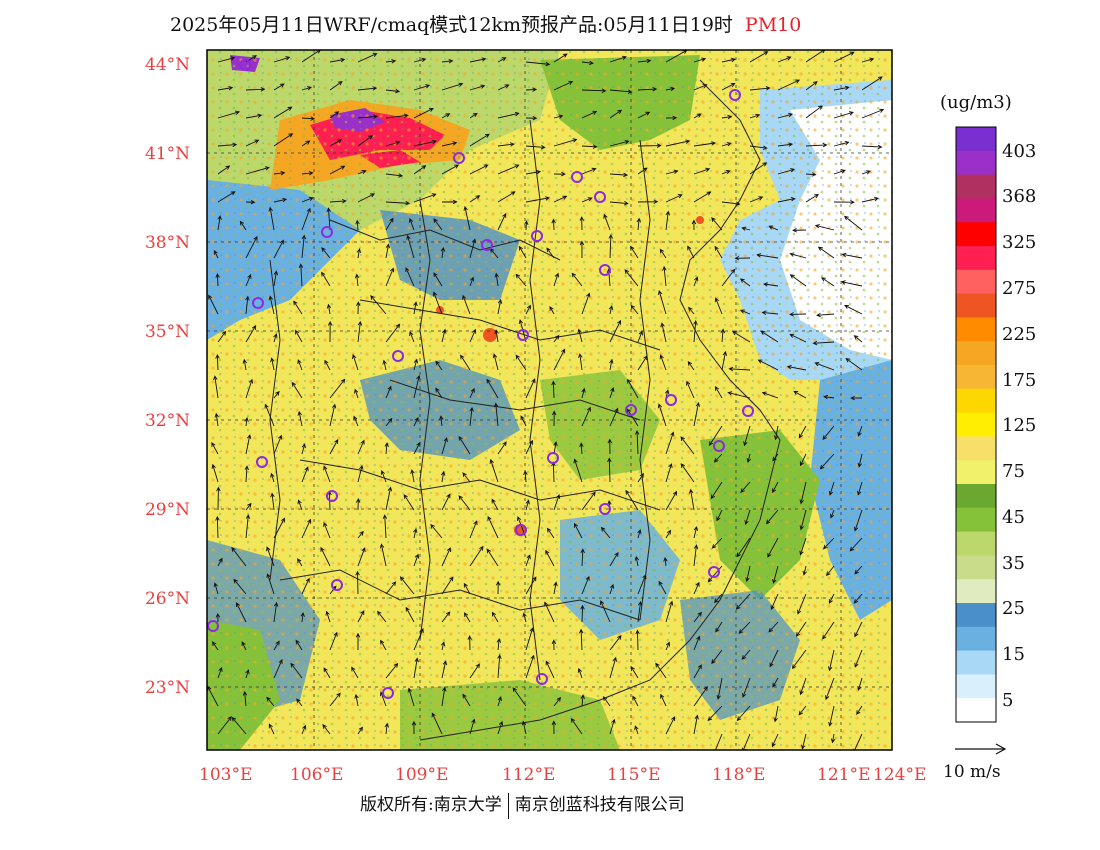 Image resolution: width=1100 pixels, height=850 pixels. What do you see at coordinates (226, 775) in the screenshot?
I see `lon-label-103: 103°E` at bounding box center [226, 775].